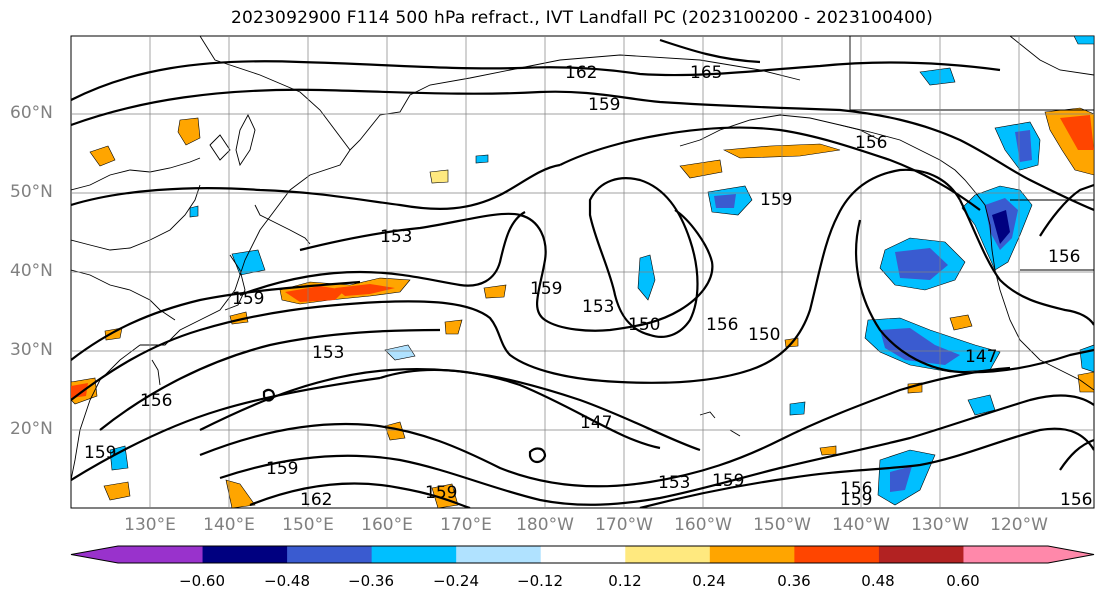 This screenshot has width=1105, height=601. What do you see at coordinates (625, 581) in the screenshot?
I see `colorbar-tick: 0.12` at bounding box center [625, 581].